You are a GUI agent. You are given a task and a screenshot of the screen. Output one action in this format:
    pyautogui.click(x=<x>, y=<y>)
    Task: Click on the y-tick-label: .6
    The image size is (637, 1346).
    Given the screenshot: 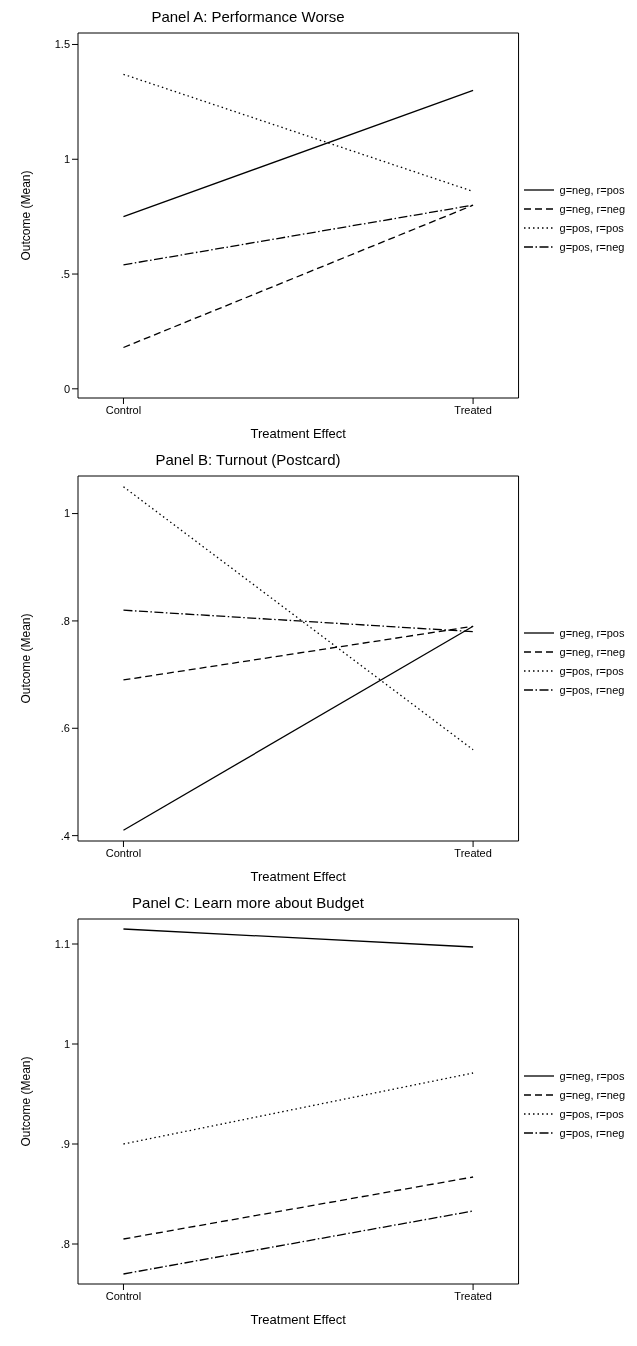 What is the action you would take?
    pyautogui.click(x=65, y=728)
    